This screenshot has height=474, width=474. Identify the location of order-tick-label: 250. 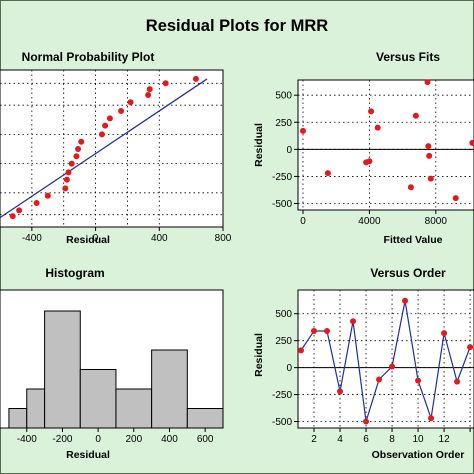
(283, 341).